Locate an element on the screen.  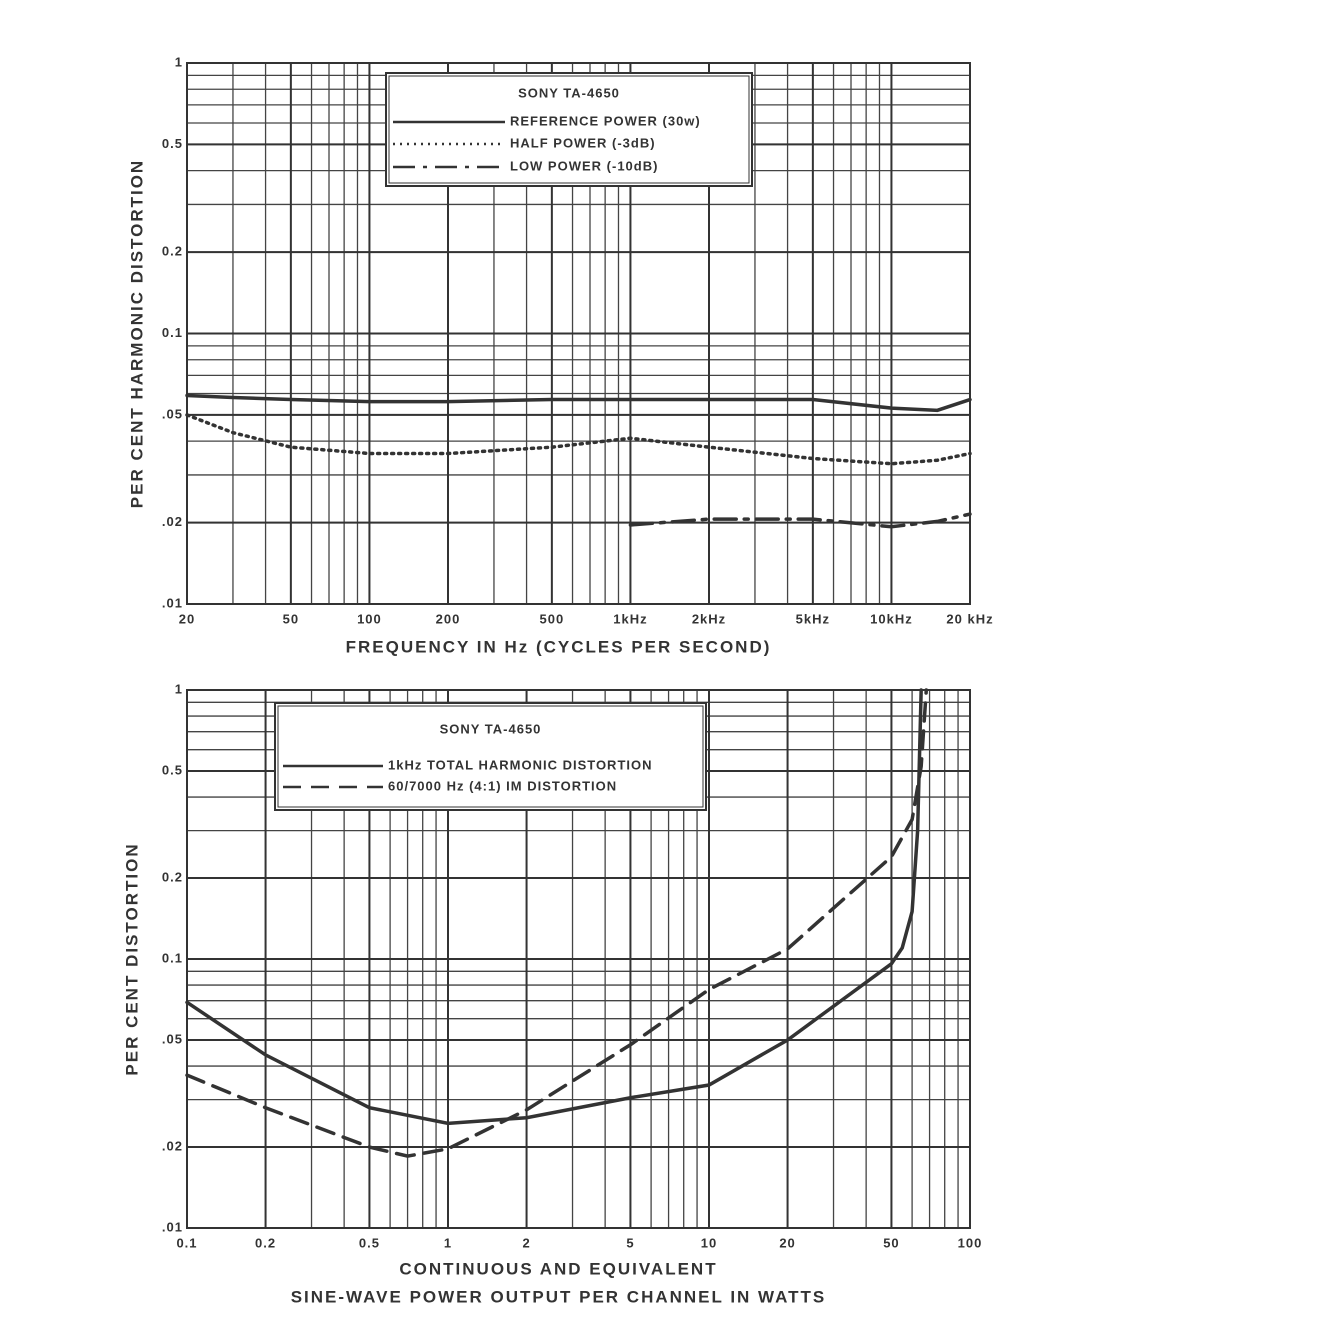
legend-label: LOW POWER (-10dB) is located at coordinates (584, 165).